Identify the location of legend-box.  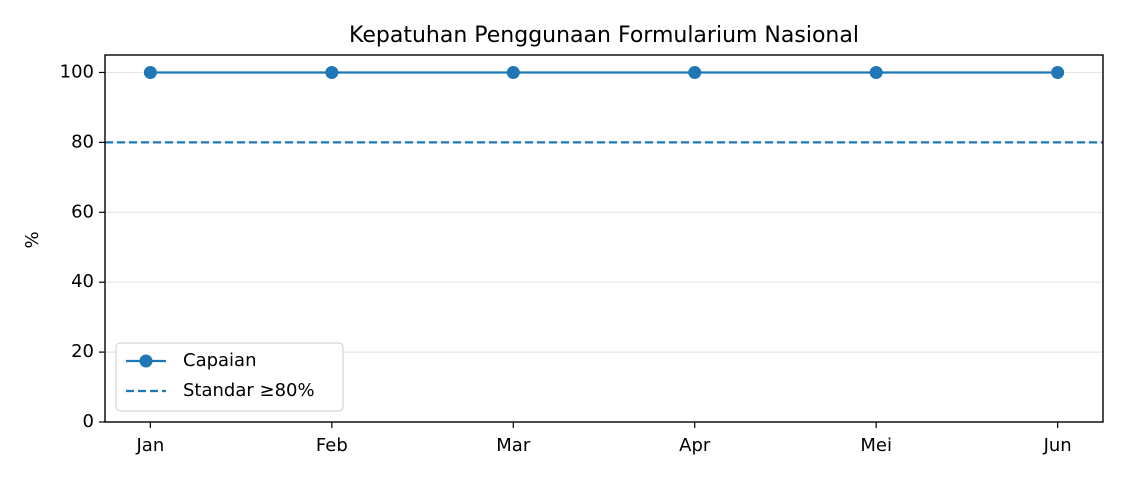
(229, 377).